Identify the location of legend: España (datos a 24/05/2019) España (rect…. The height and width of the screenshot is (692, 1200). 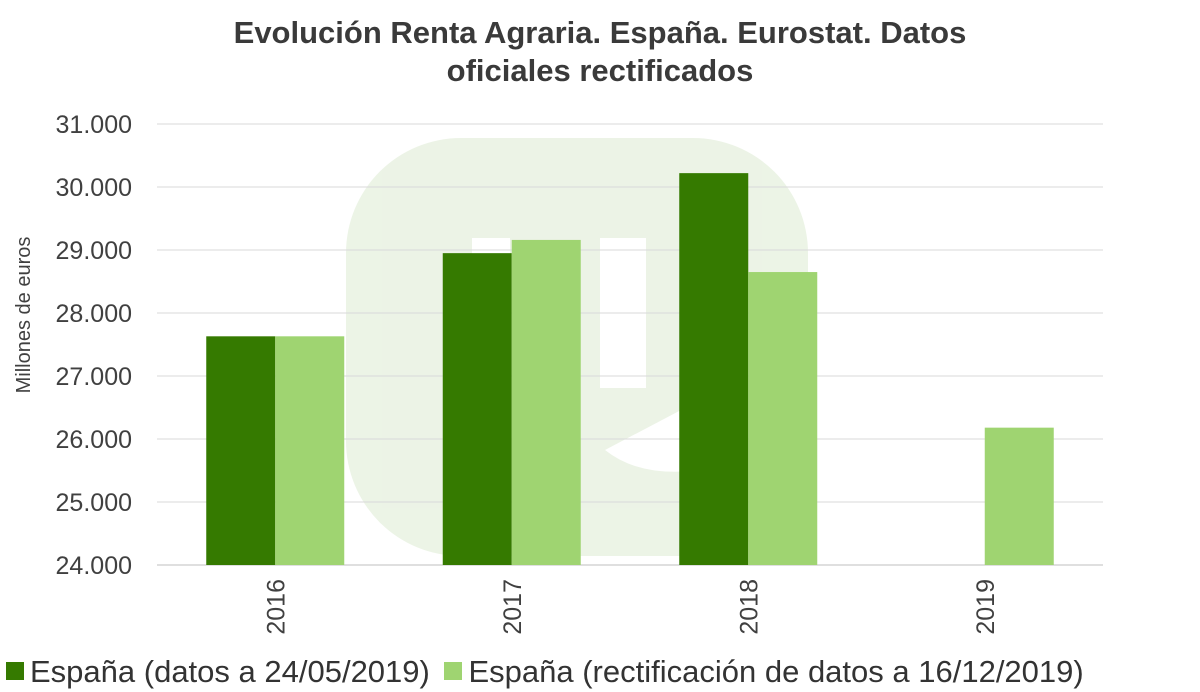
(548, 672).